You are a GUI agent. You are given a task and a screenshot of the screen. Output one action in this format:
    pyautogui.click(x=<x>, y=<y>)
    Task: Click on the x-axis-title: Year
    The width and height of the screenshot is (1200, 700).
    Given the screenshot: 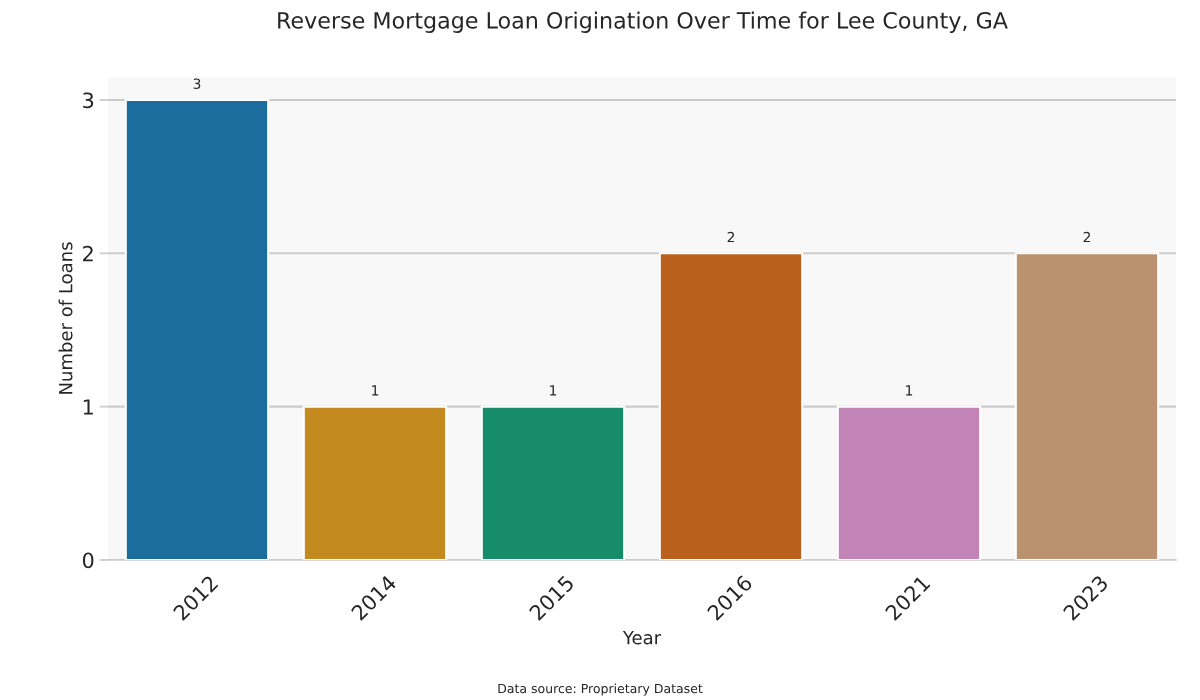 What is the action you would take?
    pyautogui.click(x=642, y=638)
    